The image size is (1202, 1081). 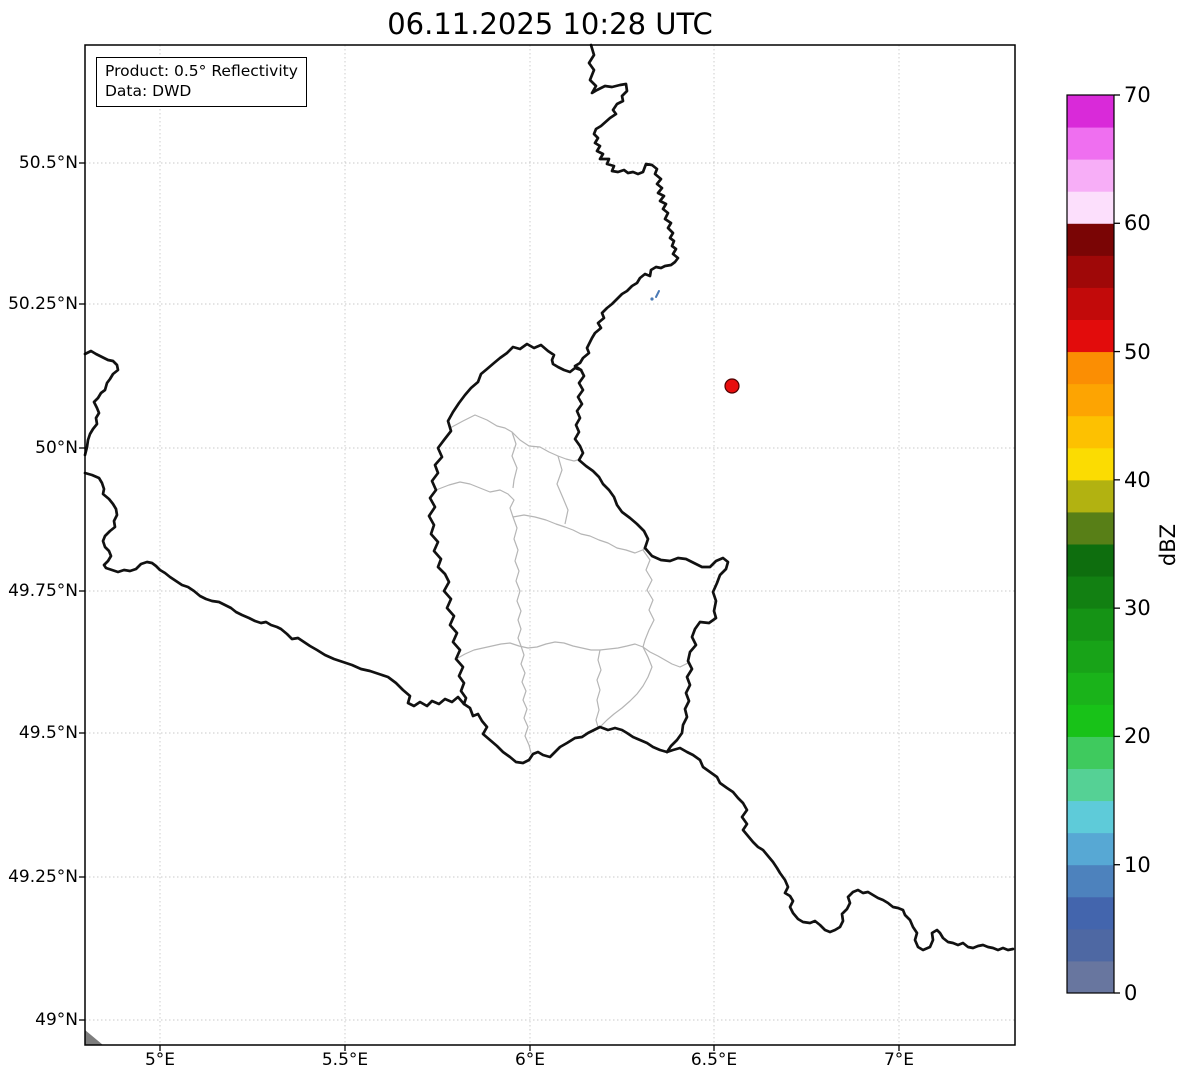 What do you see at coordinates (1137, 479) in the screenshot?
I see `colorbar-tick-label: 40` at bounding box center [1137, 479].